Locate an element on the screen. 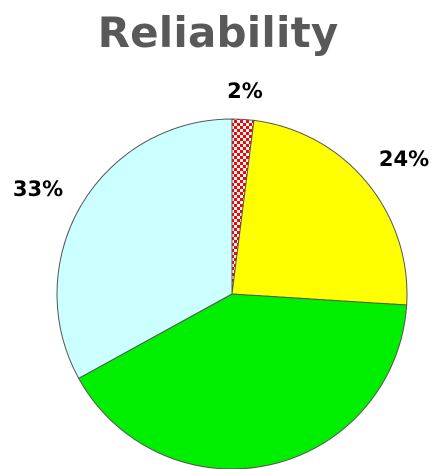  chart-title: Reliability is located at coordinates (218, 32).